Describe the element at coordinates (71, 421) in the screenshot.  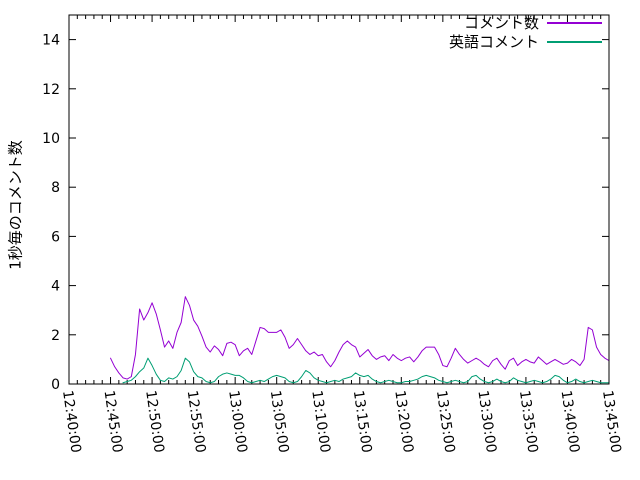
I see `x-tick-label: 12:40:00` at that location.